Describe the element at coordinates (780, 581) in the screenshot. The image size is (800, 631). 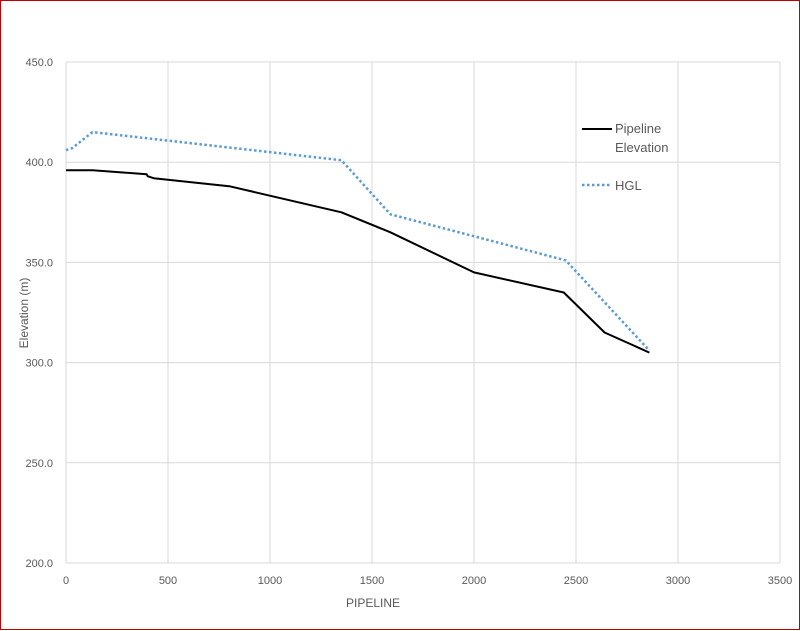
I see `x-tick-label: 3500` at that location.